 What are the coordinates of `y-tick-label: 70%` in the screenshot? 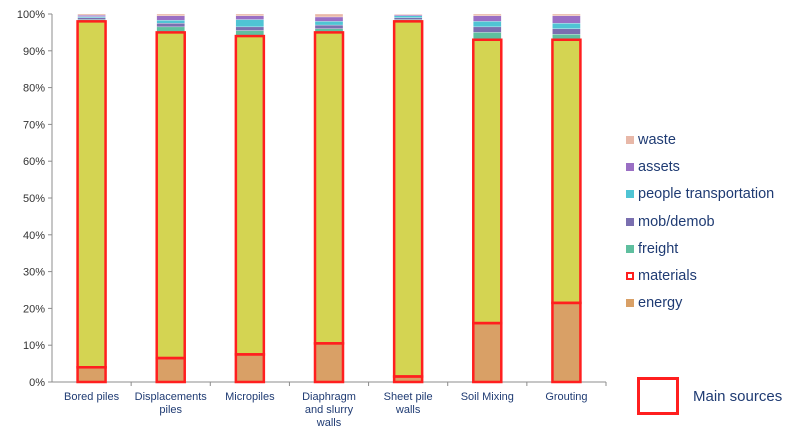 It's located at (34, 125).